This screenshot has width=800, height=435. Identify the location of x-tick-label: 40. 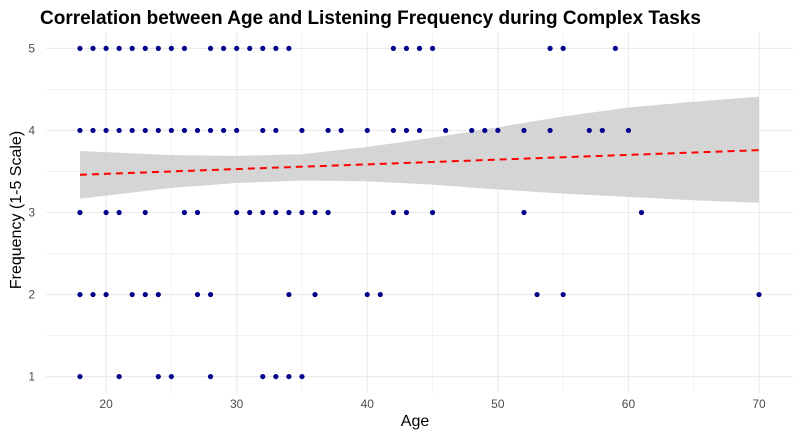
(368, 404).